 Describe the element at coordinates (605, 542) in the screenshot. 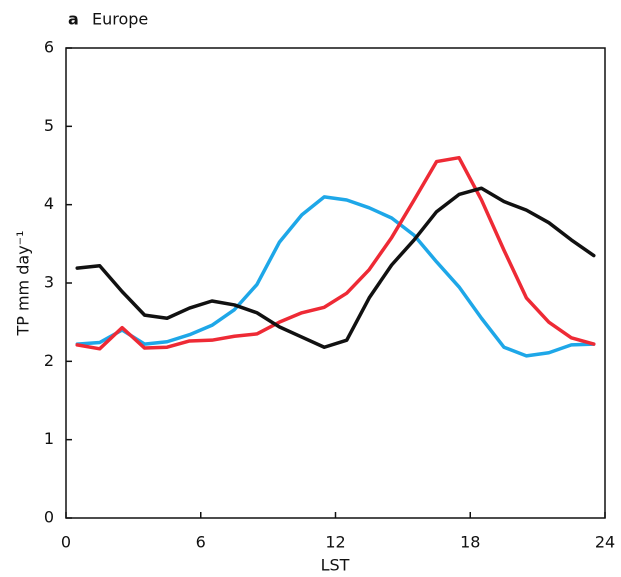

I see `x-tick-label: 24` at that location.